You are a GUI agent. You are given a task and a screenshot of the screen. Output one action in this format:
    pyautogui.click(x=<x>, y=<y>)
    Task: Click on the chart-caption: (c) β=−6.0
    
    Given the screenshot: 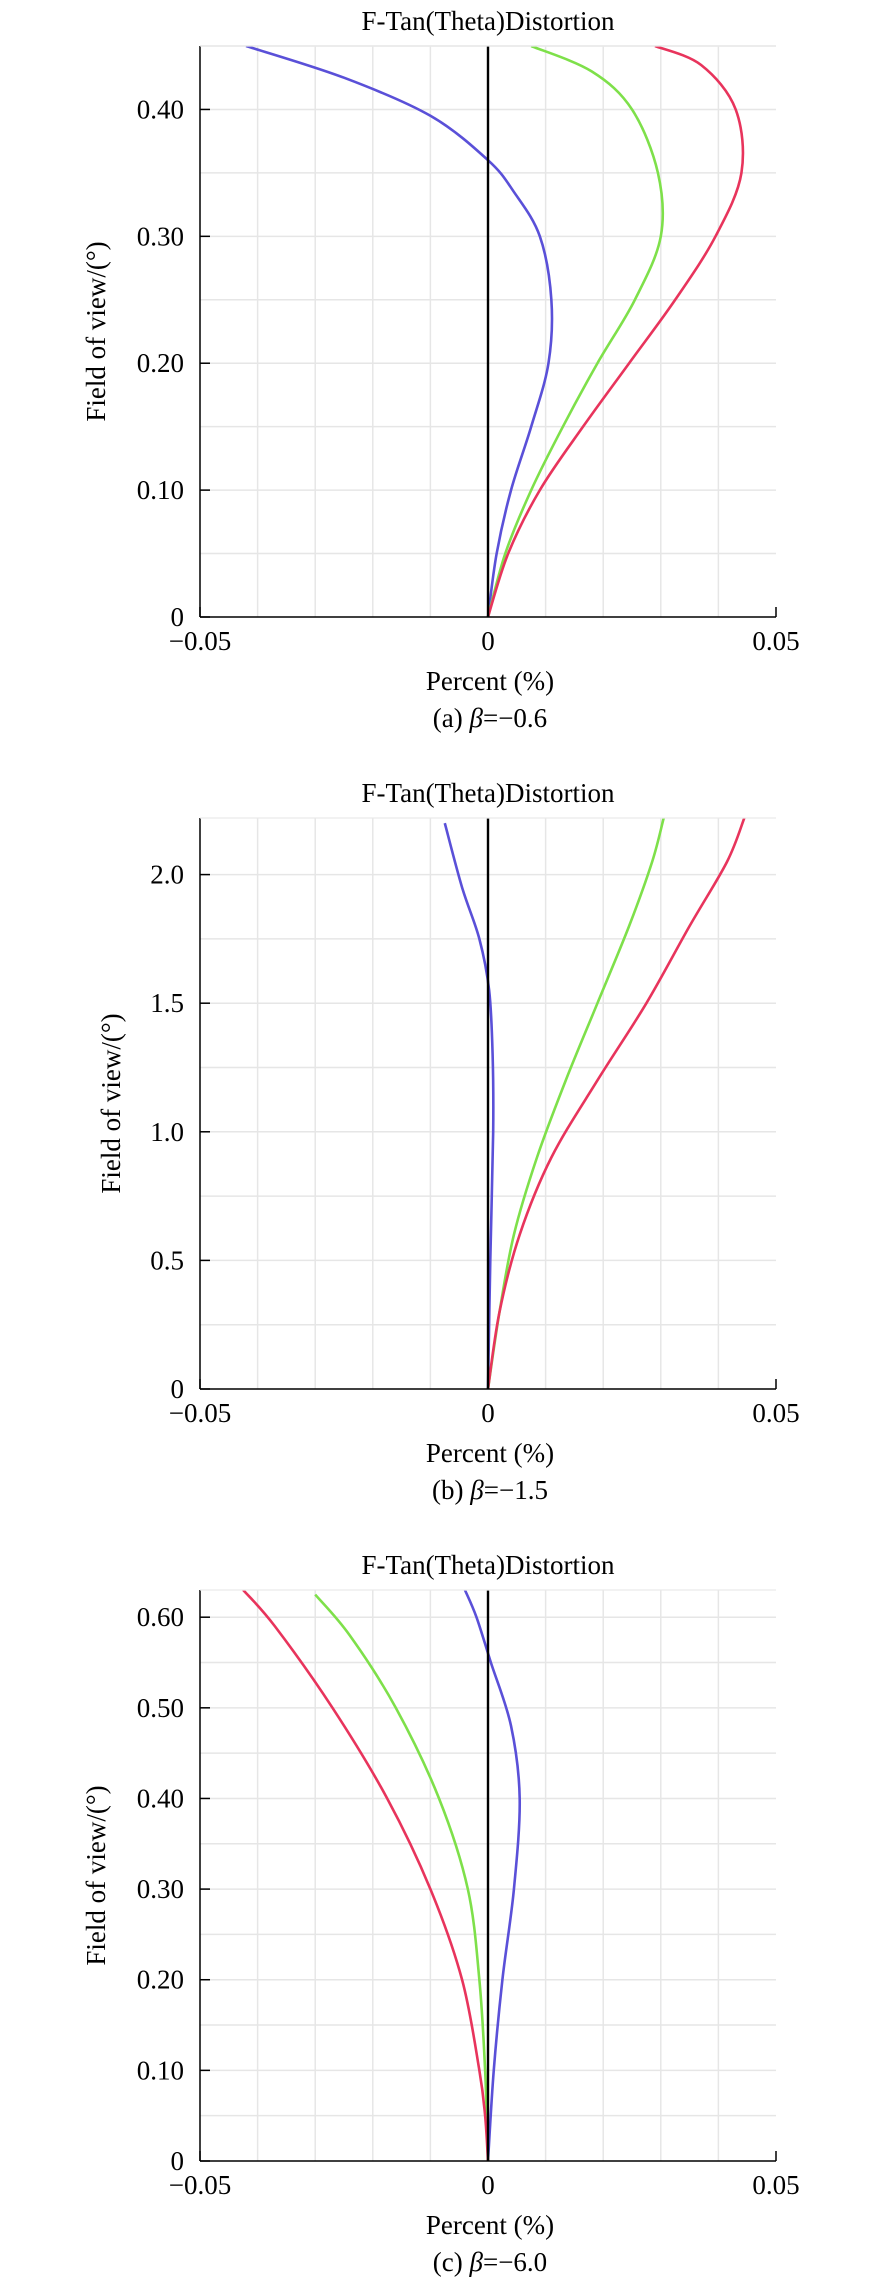 What is the action you would take?
    pyautogui.click(x=490, y=2262)
    